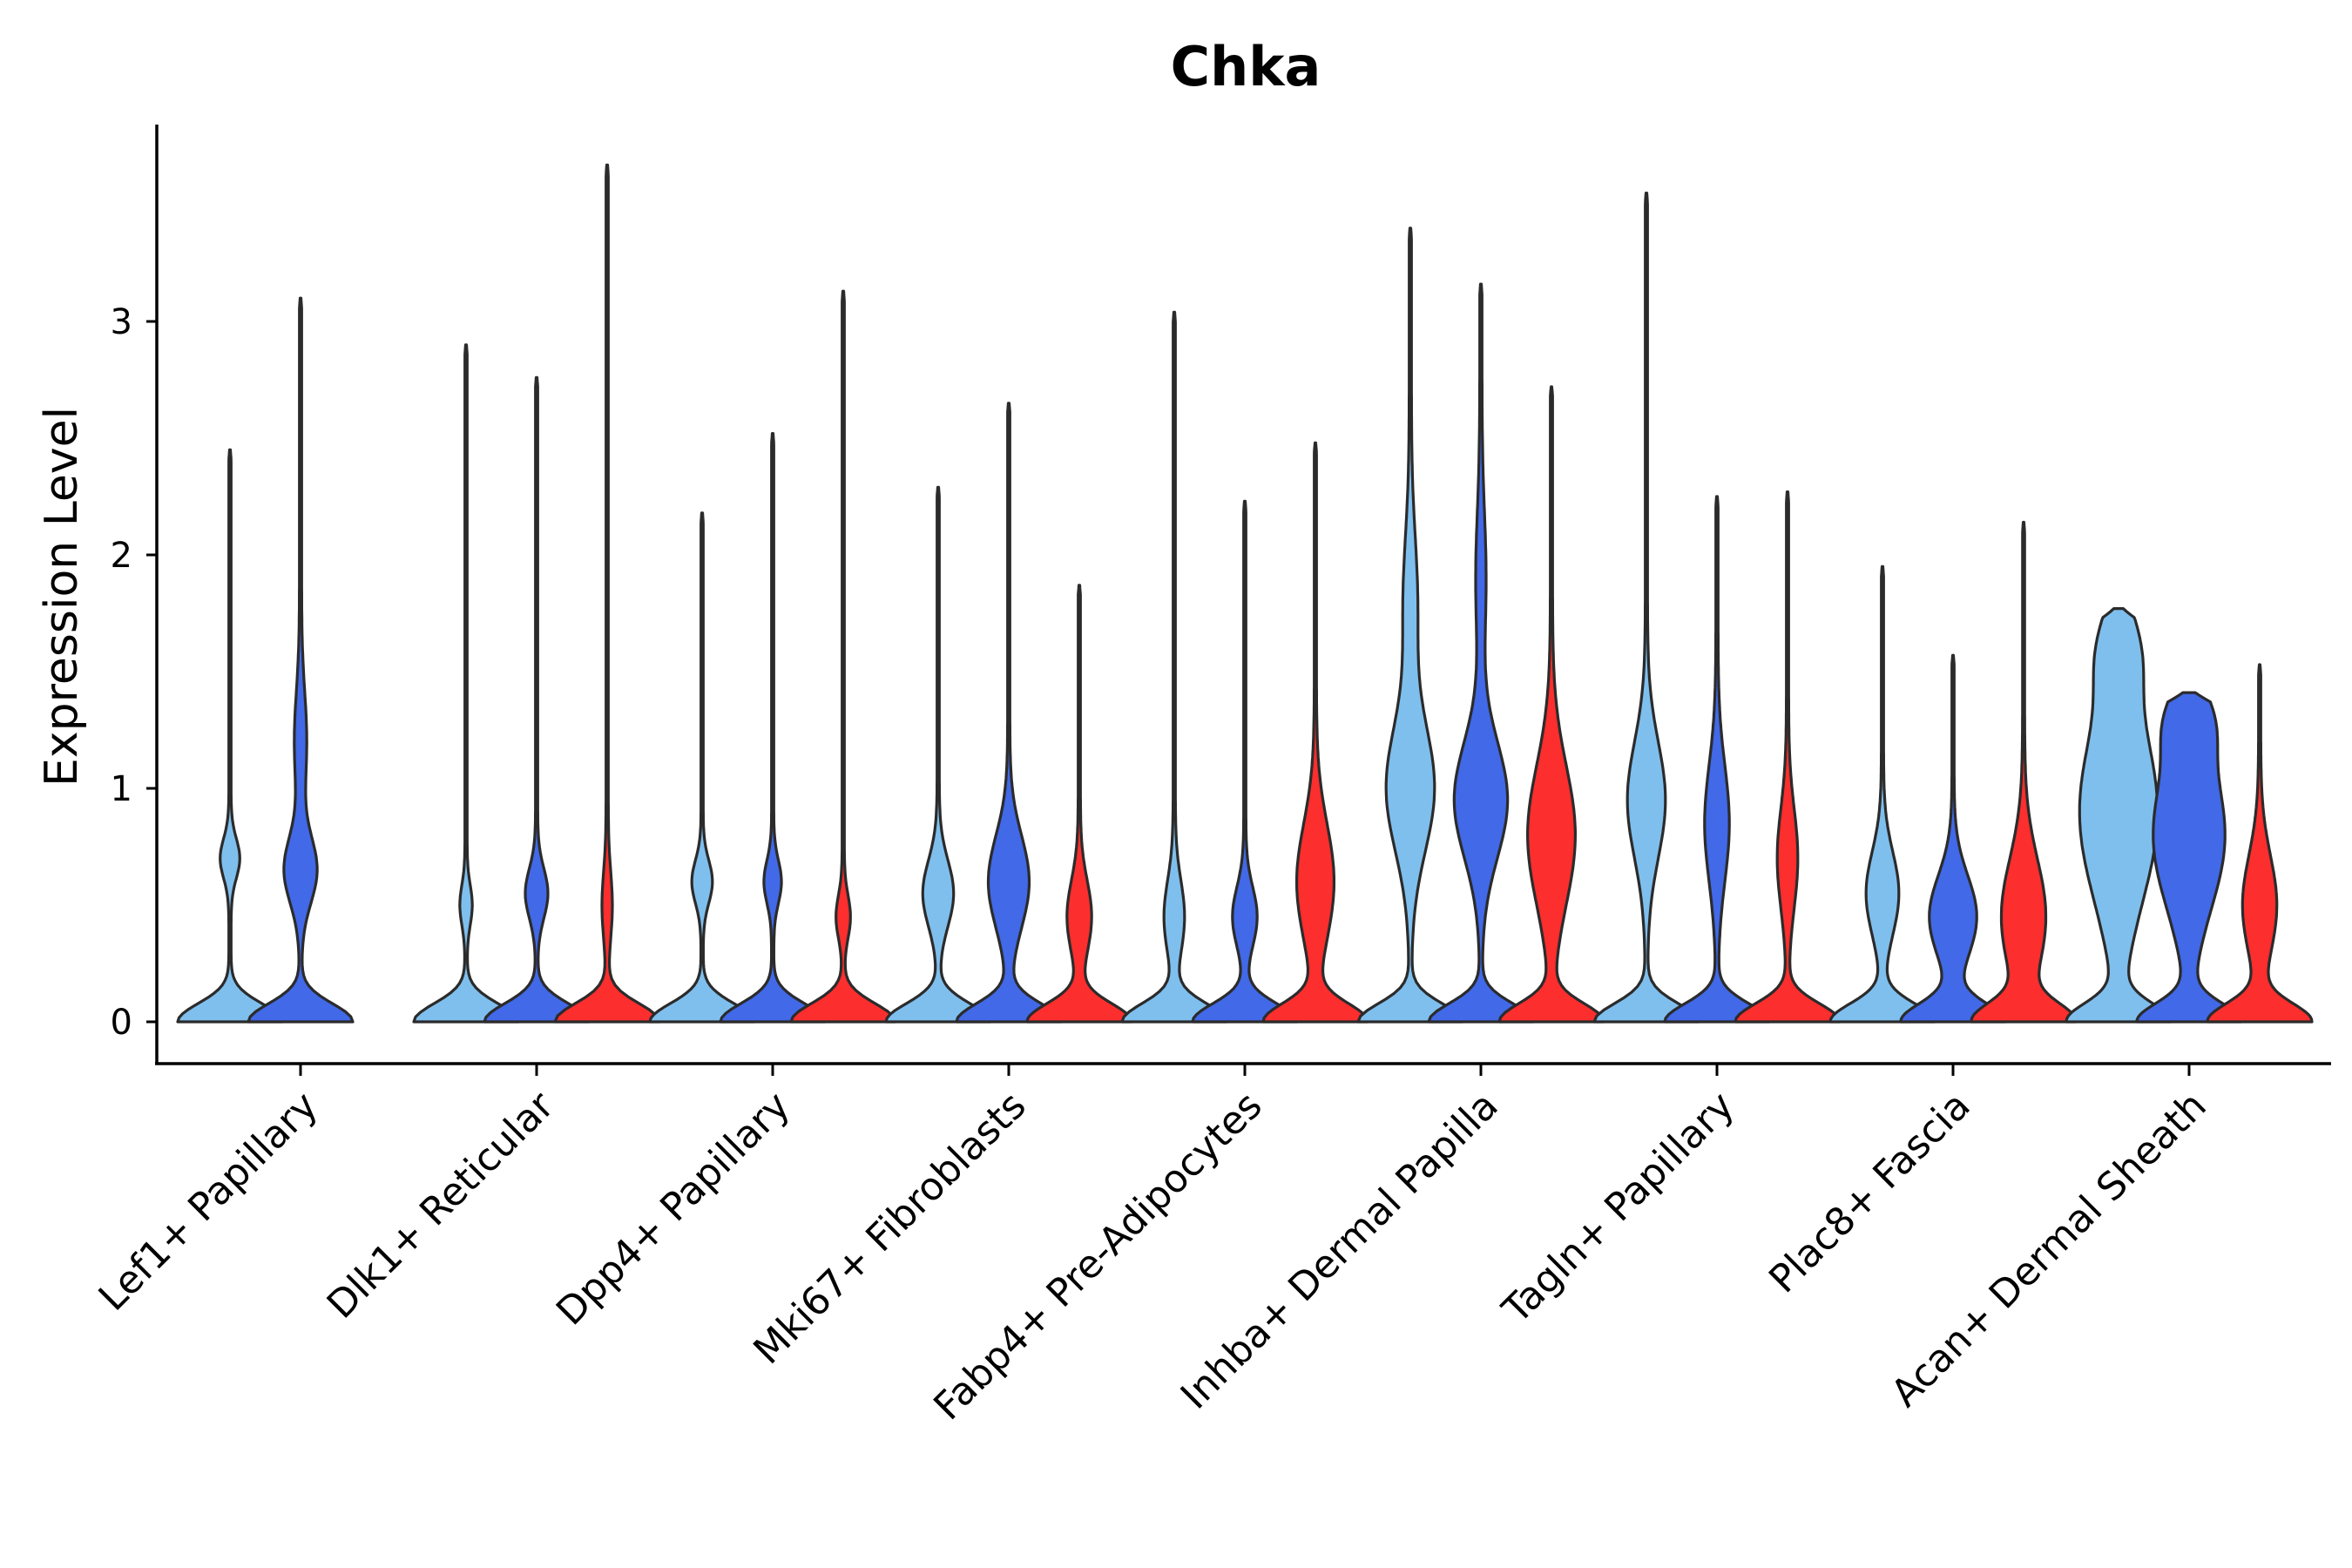 This screenshot has height=1568, width=2352. Describe the element at coordinates (1870, 1193) in the screenshot. I see `x-tick-label-plac8-fascia: Plac8+ Fascia` at that location.